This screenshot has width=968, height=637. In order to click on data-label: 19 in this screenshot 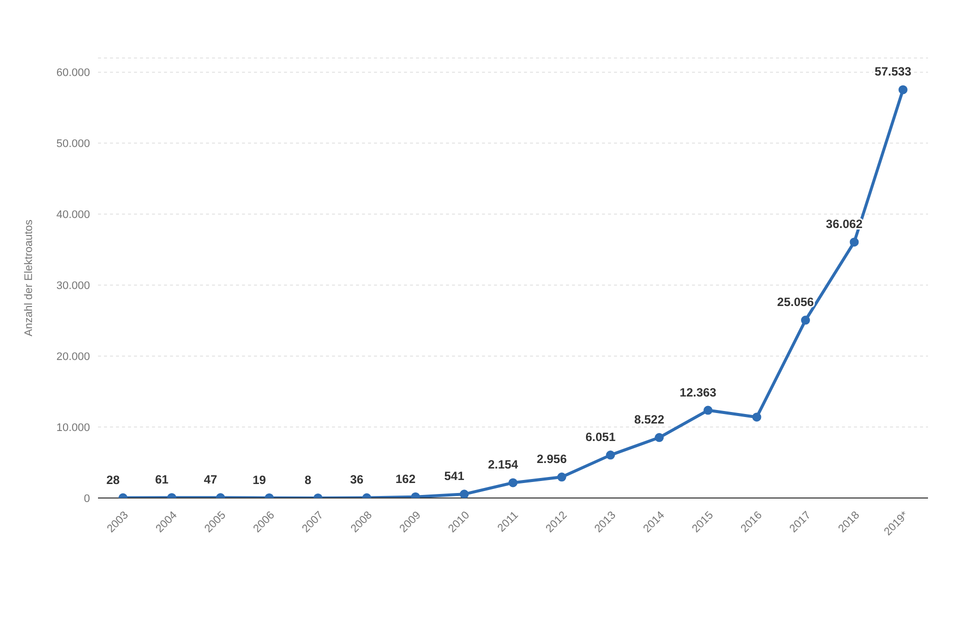, I will do `click(259, 479)`.